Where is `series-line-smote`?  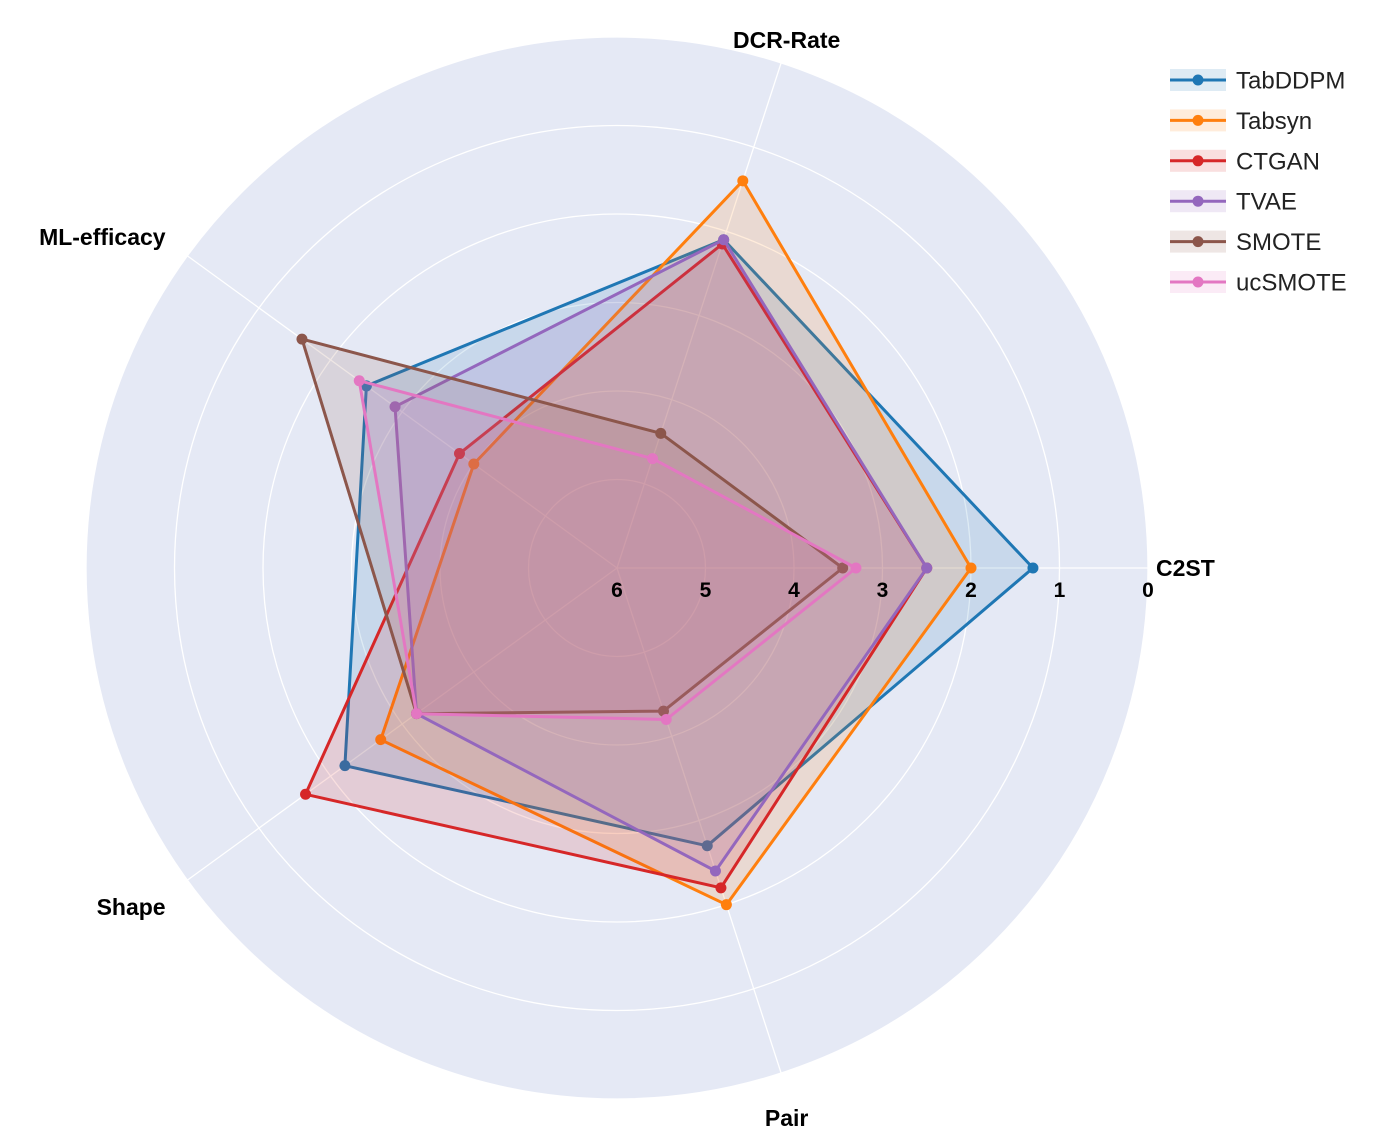
series-line-smote is located at coordinates (572, 526).